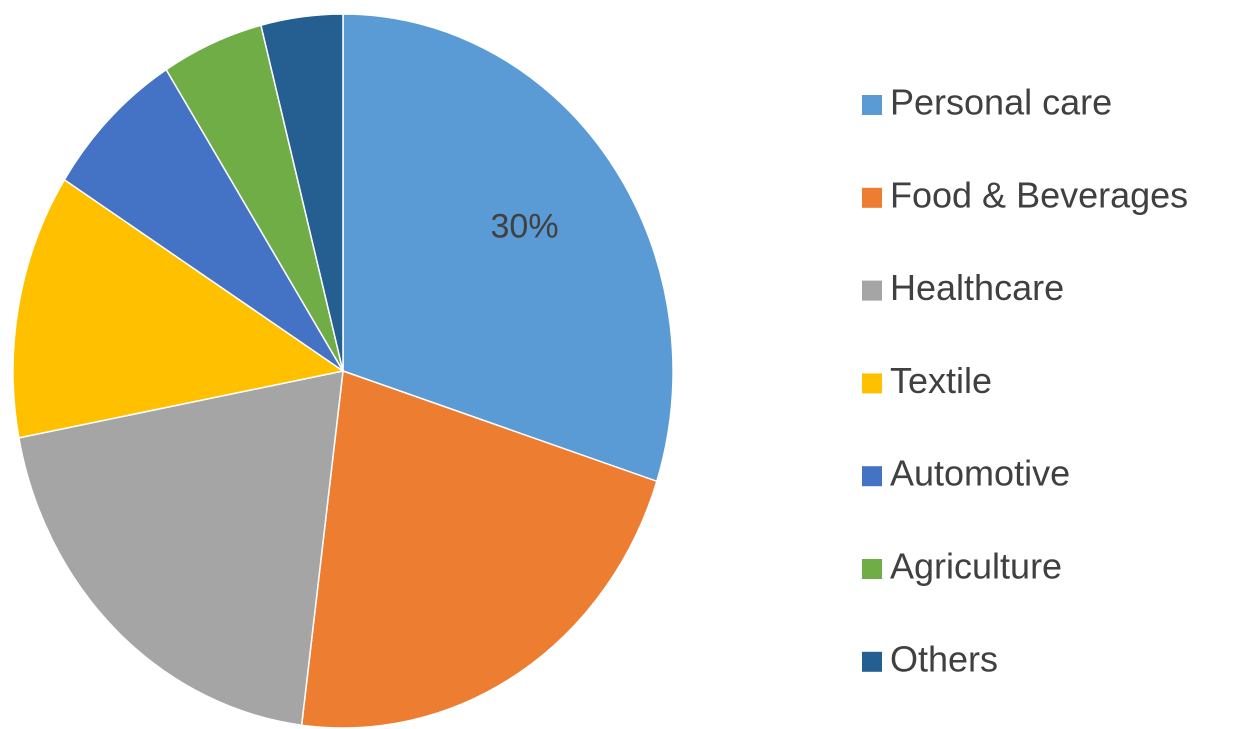  I want to click on legend-label: Others, so click(944, 658).